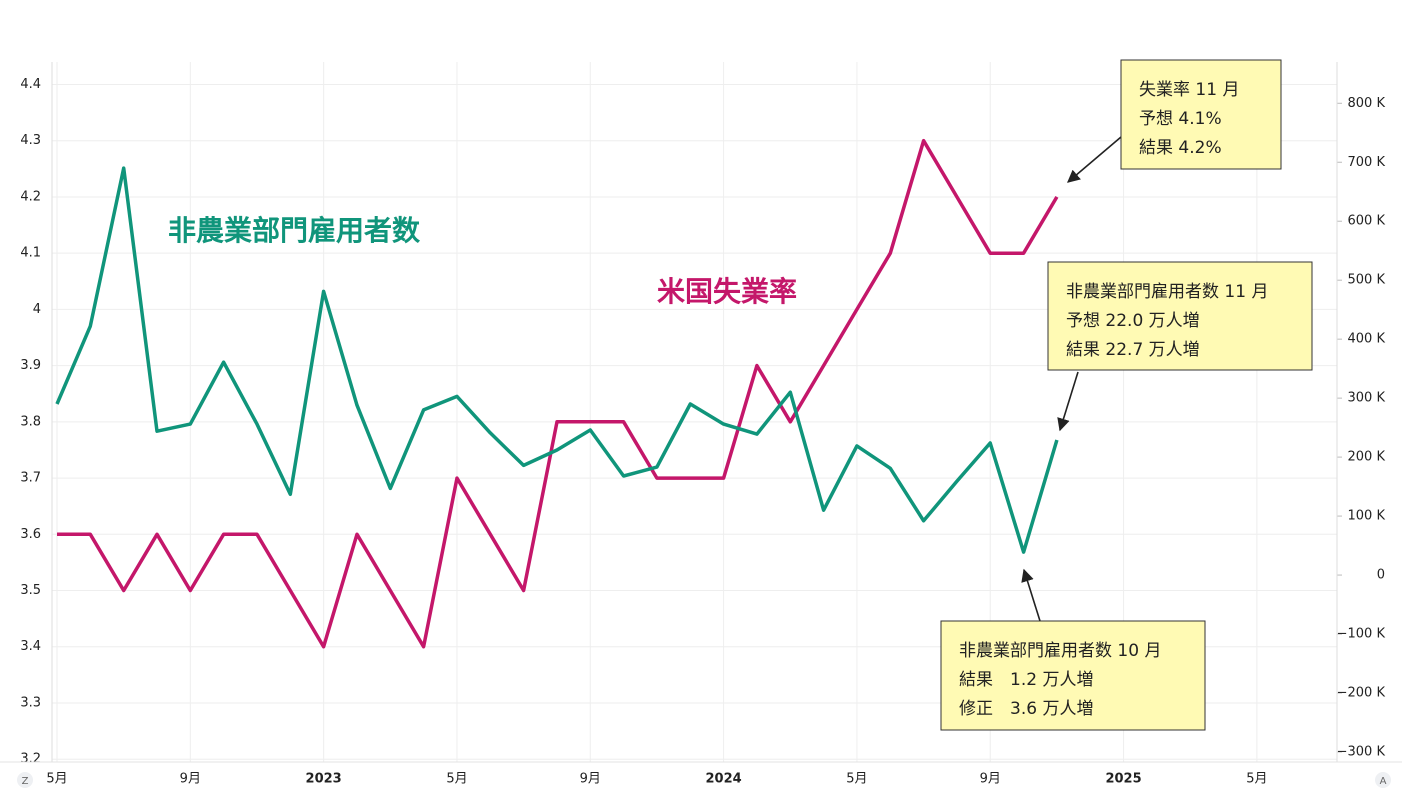 The height and width of the screenshot is (801, 1402). I want to click on y2-tick-label: −200 K, so click(1361, 693).